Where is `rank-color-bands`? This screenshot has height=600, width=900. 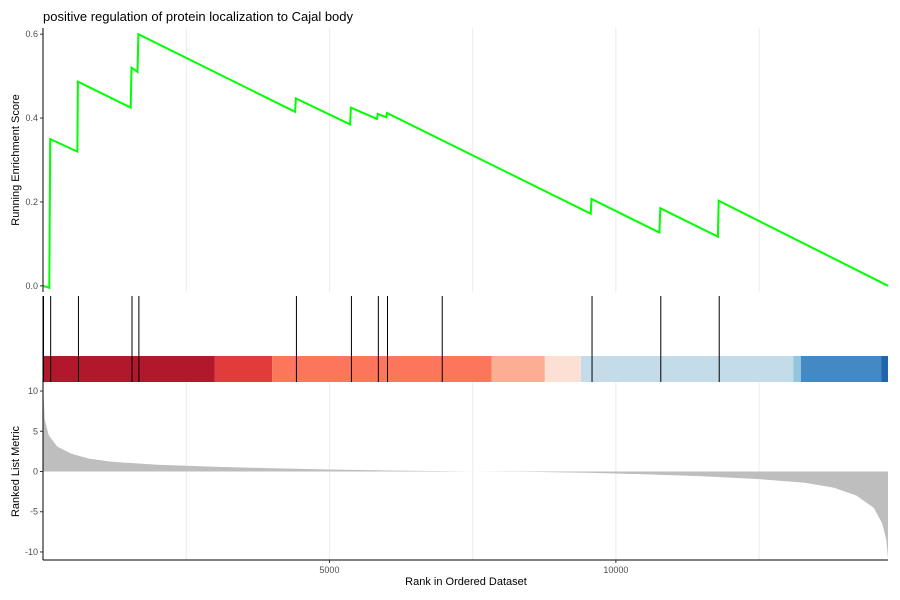
rank-color-bands is located at coordinates (465, 369).